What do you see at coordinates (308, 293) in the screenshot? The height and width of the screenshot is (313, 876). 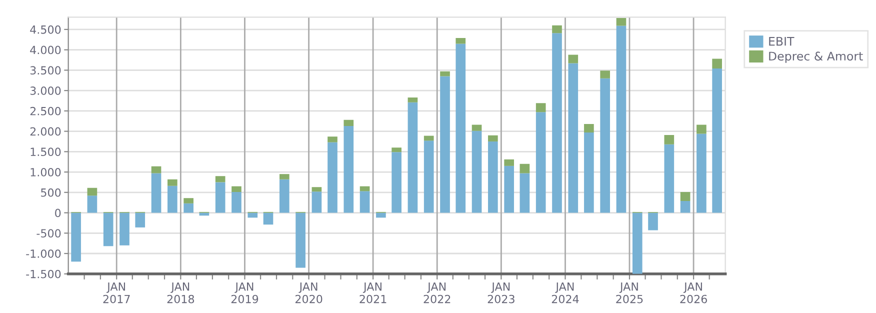 I see `x-tick-label: JAN 2020` at bounding box center [308, 293].